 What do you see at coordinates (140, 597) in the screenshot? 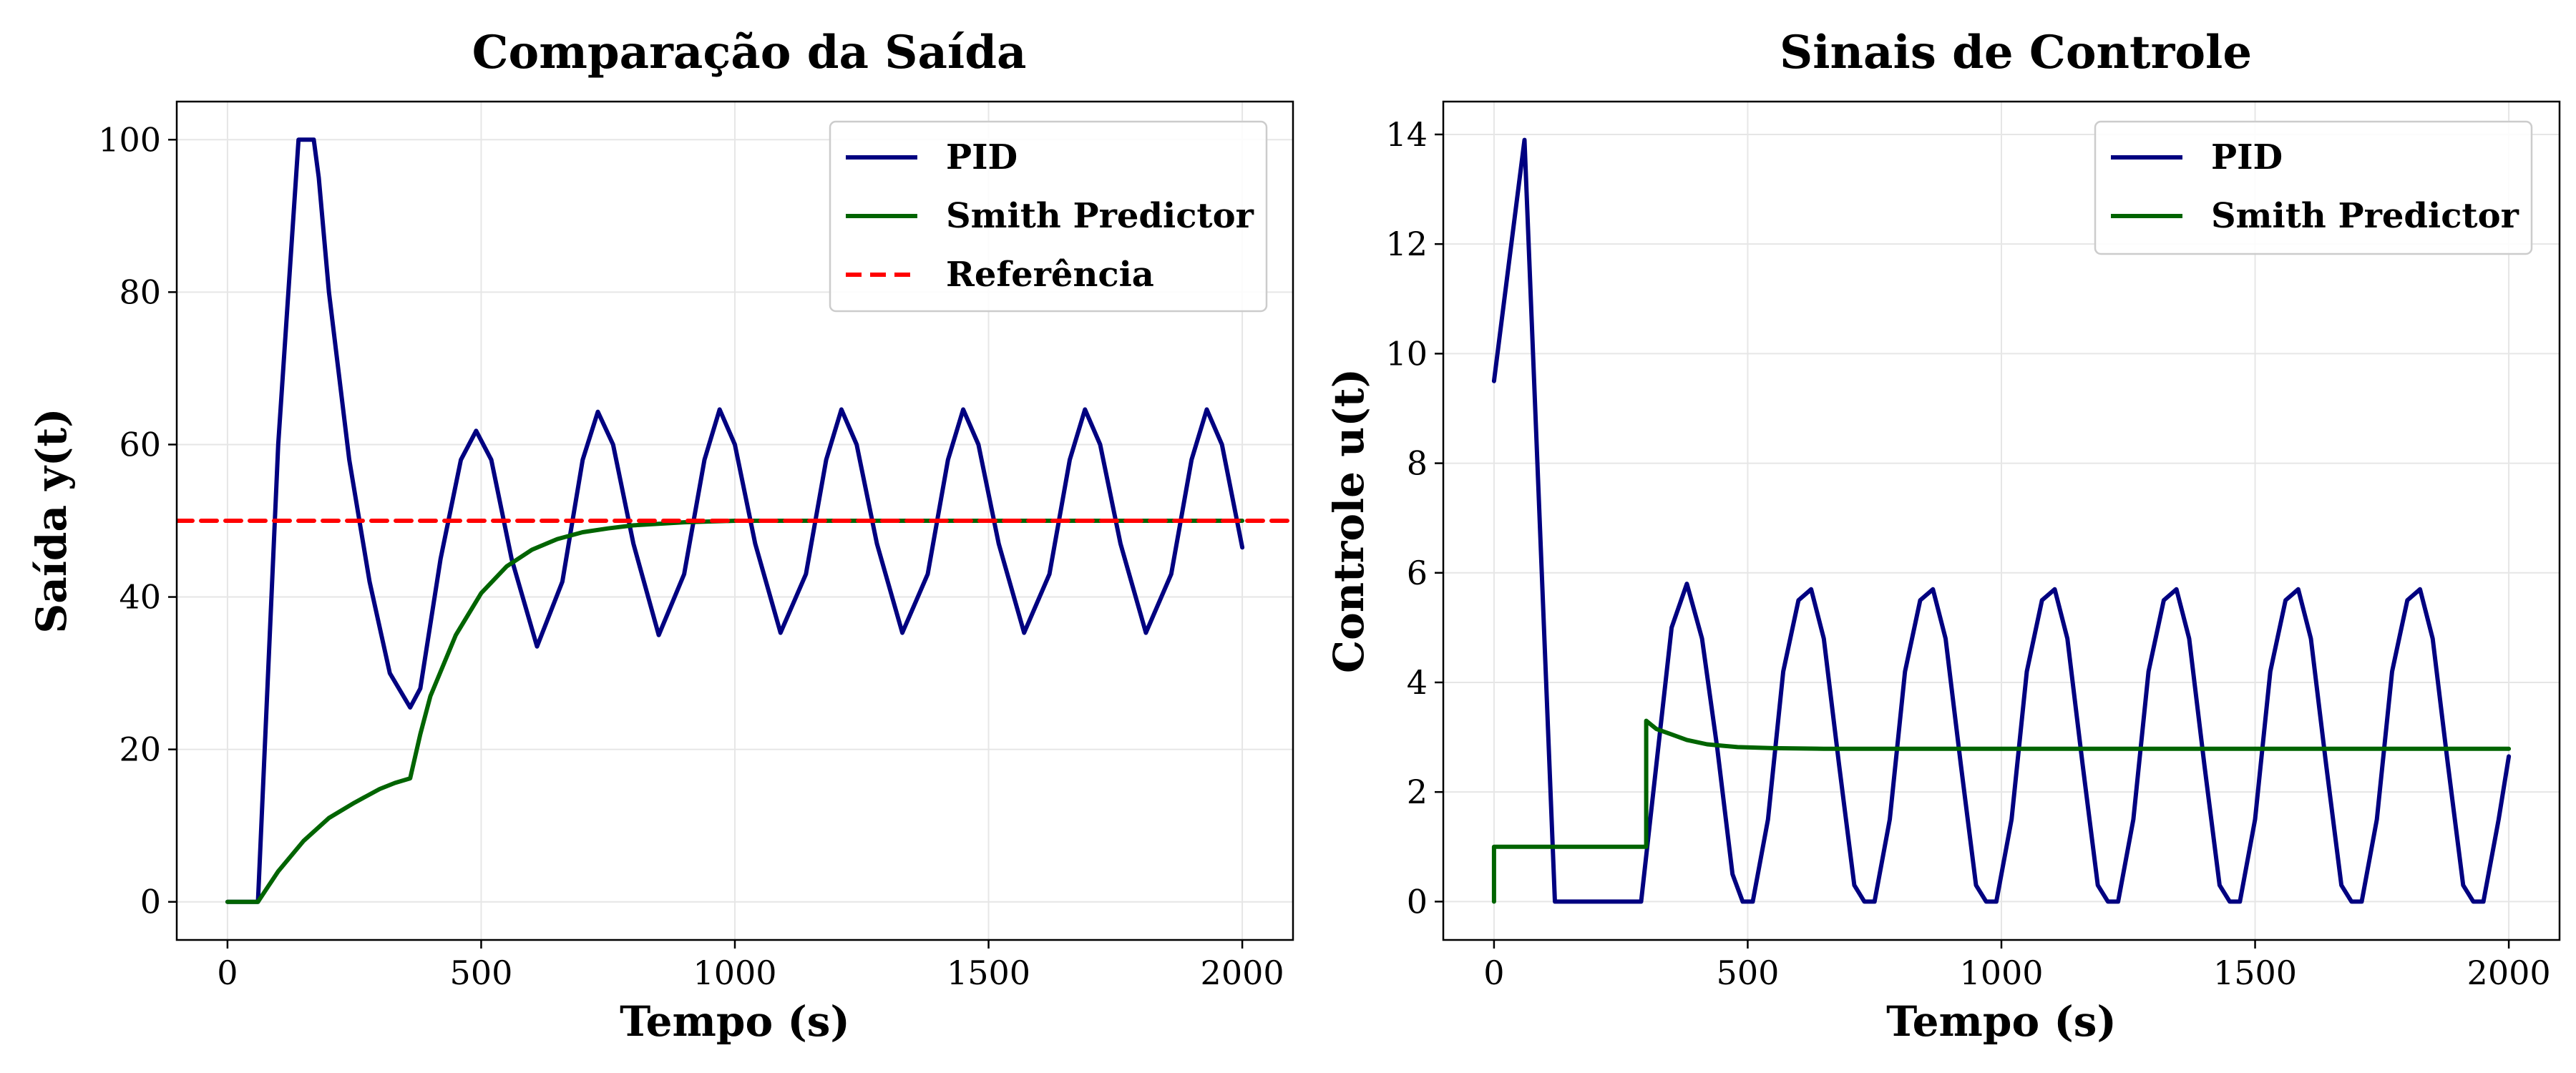
I see `y-tick-label: 40` at bounding box center [140, 597].